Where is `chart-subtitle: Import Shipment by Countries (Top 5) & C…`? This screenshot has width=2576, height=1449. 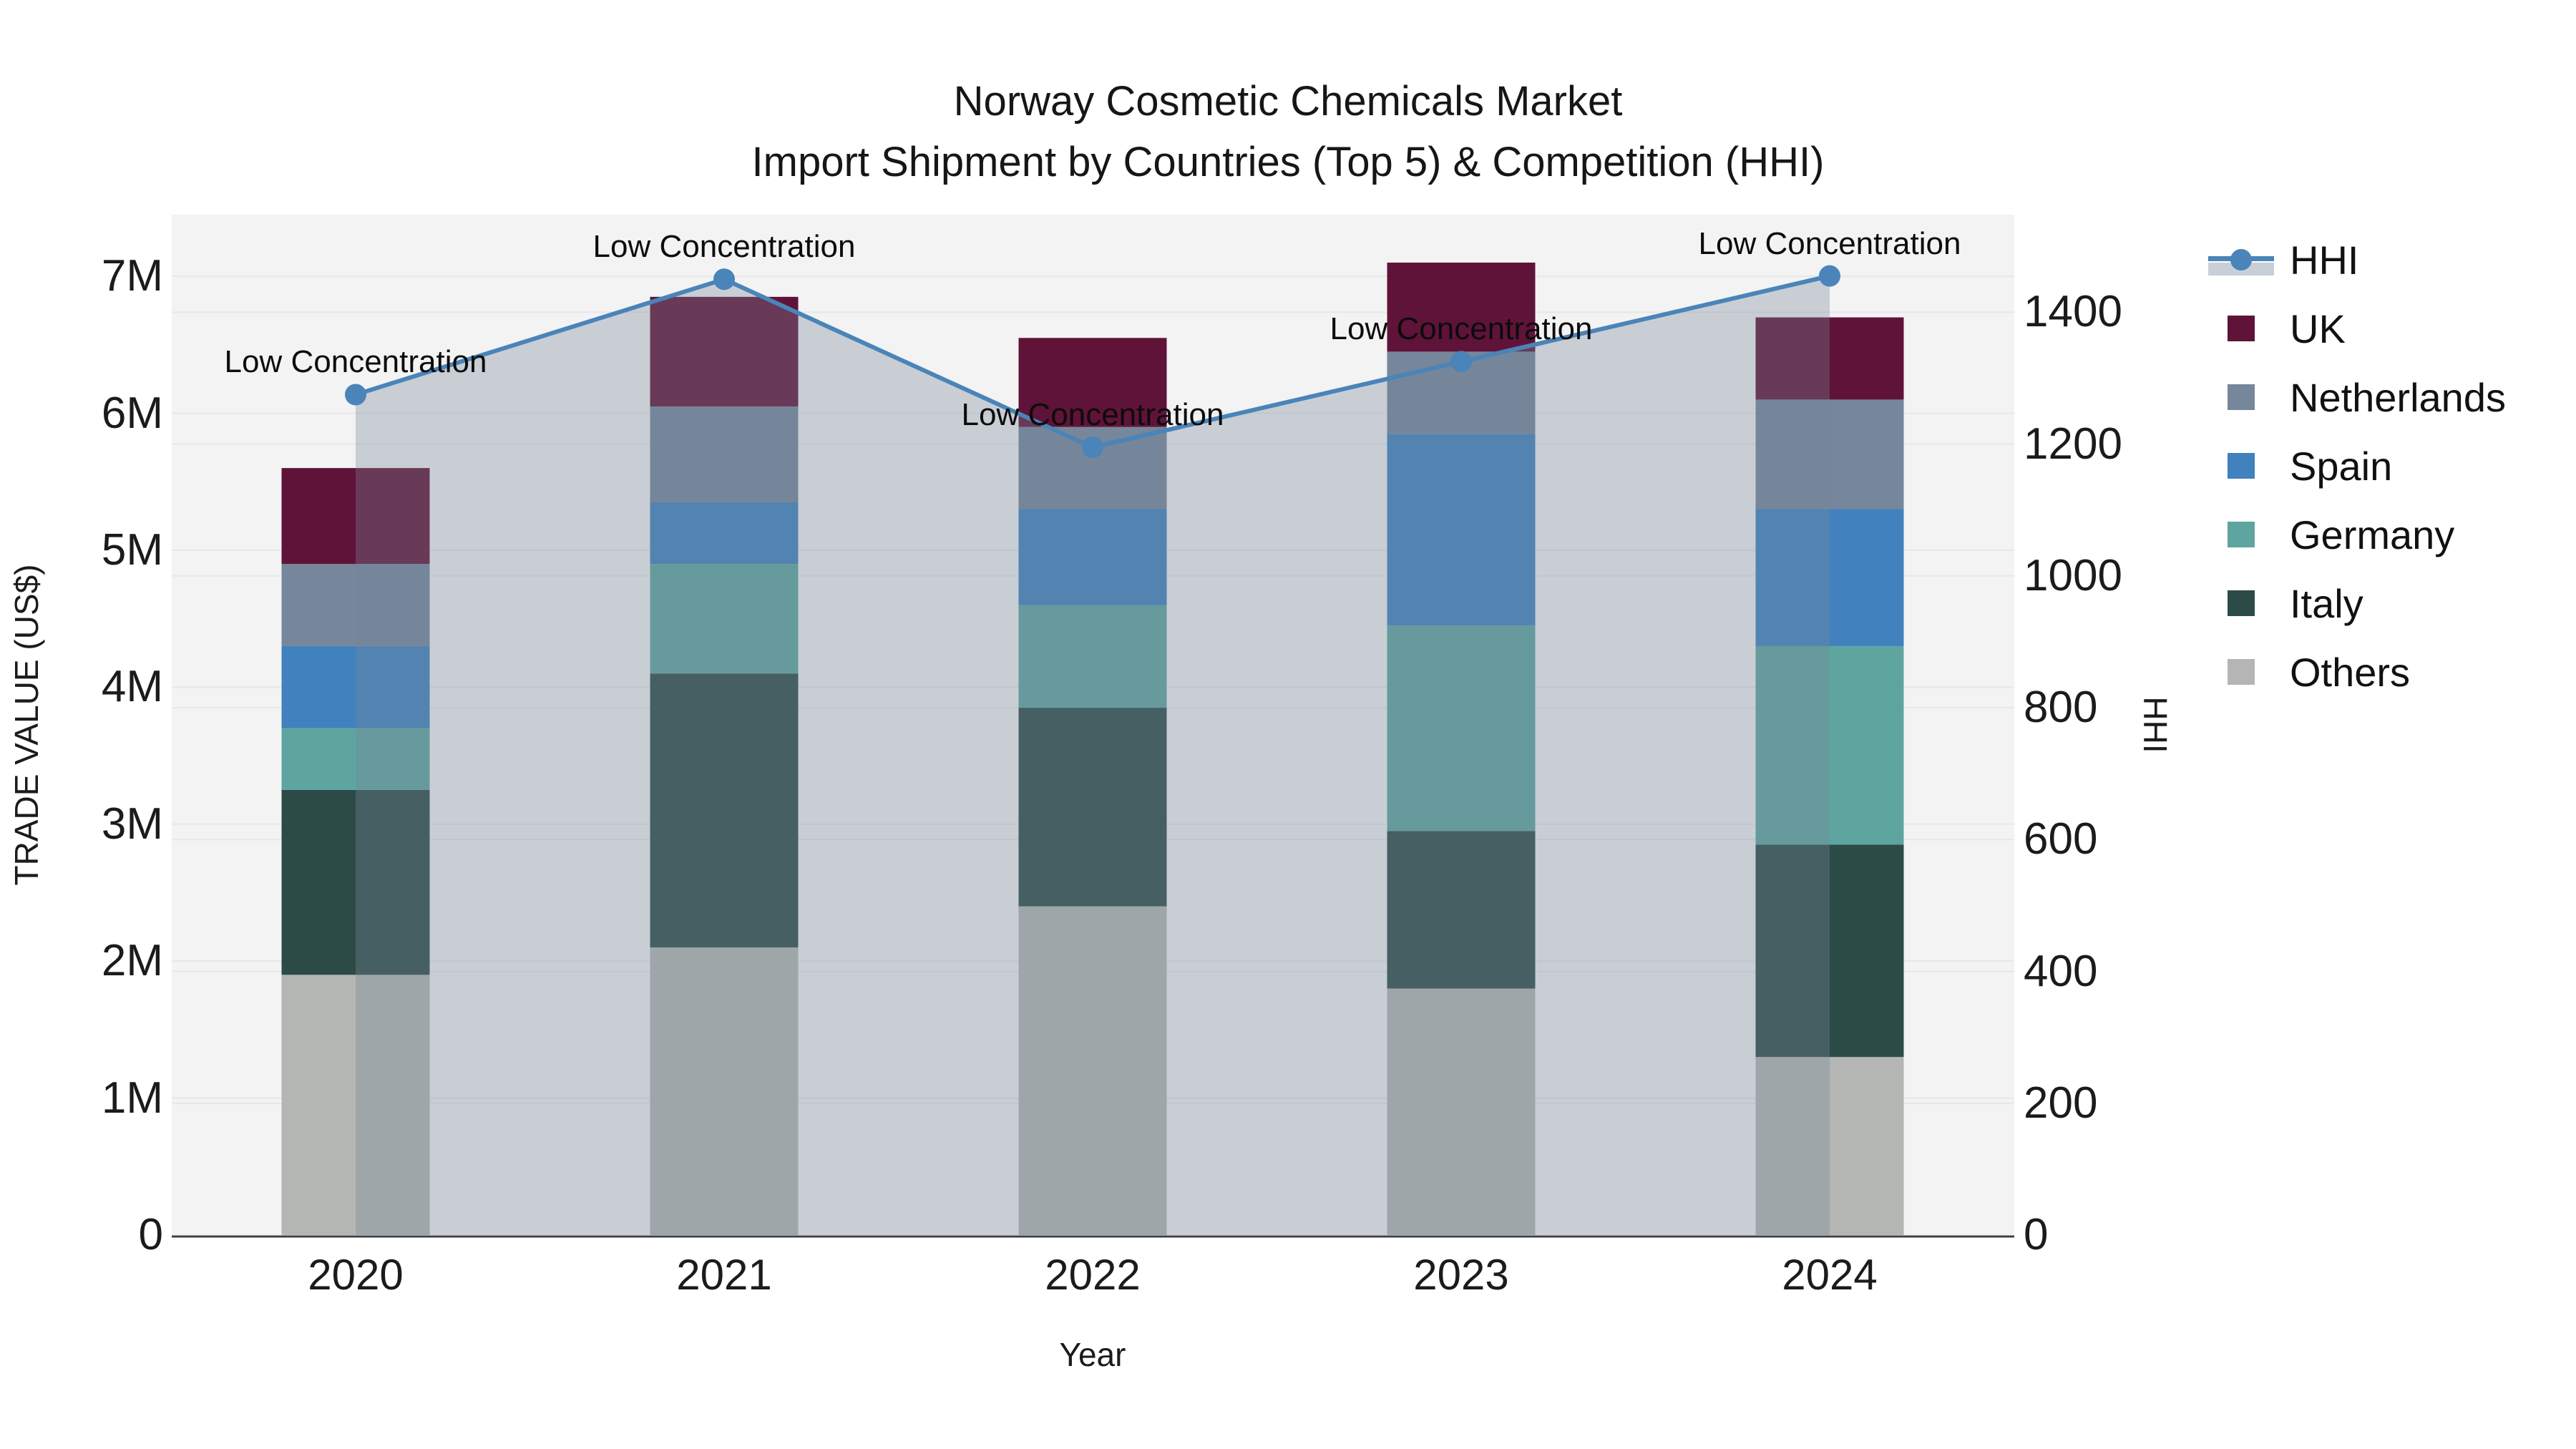 chart-subtitle: Import Shipment by Countries (Top 5) & C… is located at coordinates (1288, 162).